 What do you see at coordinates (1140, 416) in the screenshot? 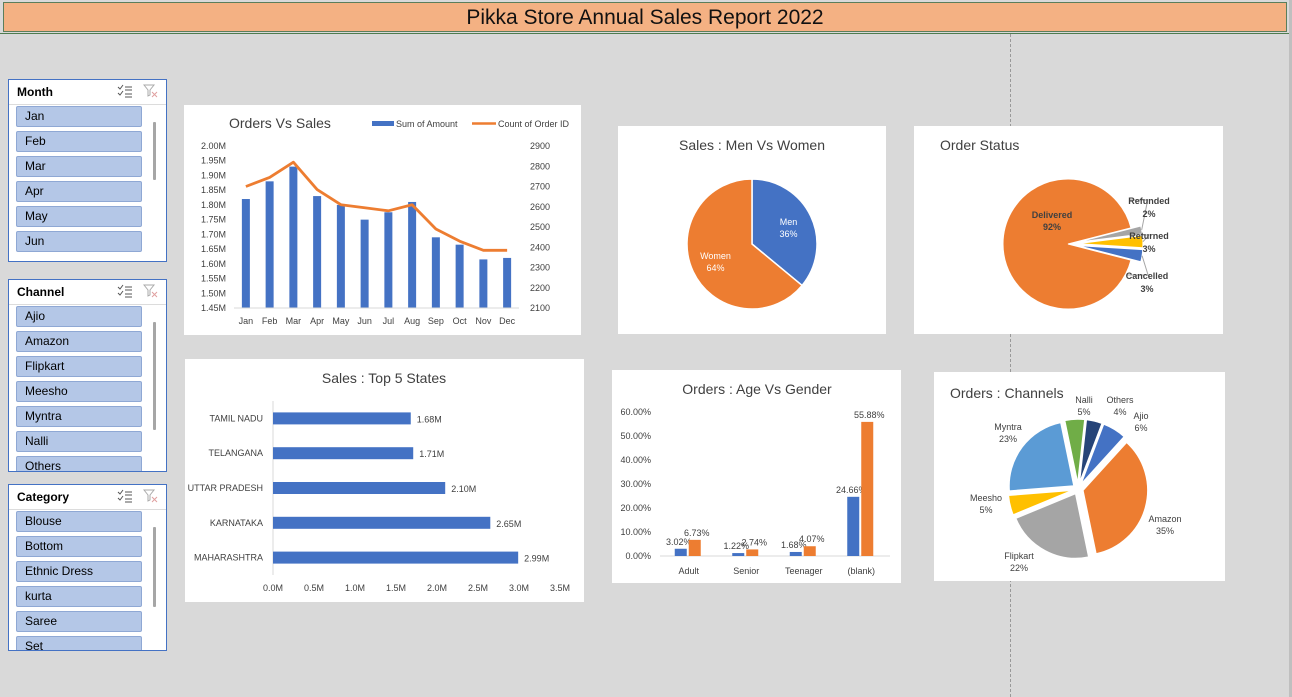
I see `slice-label-ajio: Ajio` at bounding box center [1140, 416].